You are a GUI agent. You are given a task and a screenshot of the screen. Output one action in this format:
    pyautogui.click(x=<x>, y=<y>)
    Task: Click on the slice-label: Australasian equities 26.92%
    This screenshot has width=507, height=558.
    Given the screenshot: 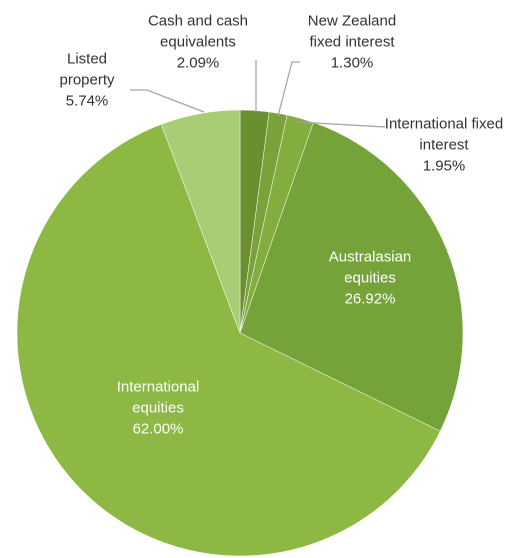 What is the action you would take?
    pyautogui.click(x=370, y=278)
    